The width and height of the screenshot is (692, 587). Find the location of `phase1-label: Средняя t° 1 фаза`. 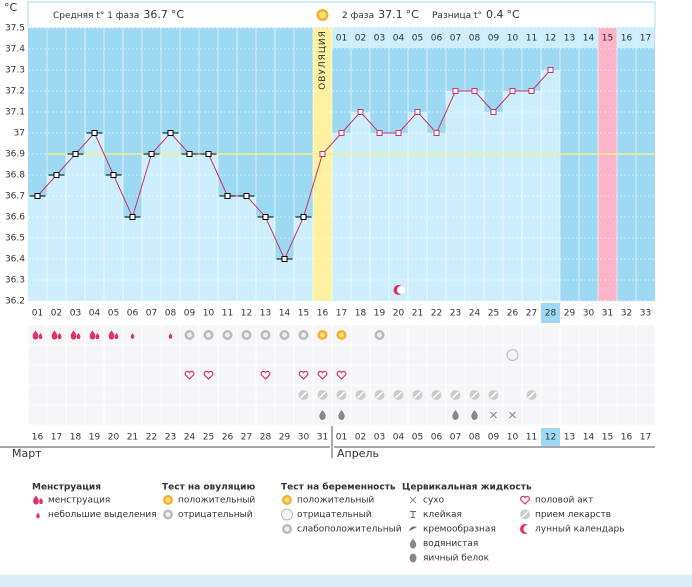

phase1-label: Средняя t° 1 фаза is located at coordinates (96, 16).